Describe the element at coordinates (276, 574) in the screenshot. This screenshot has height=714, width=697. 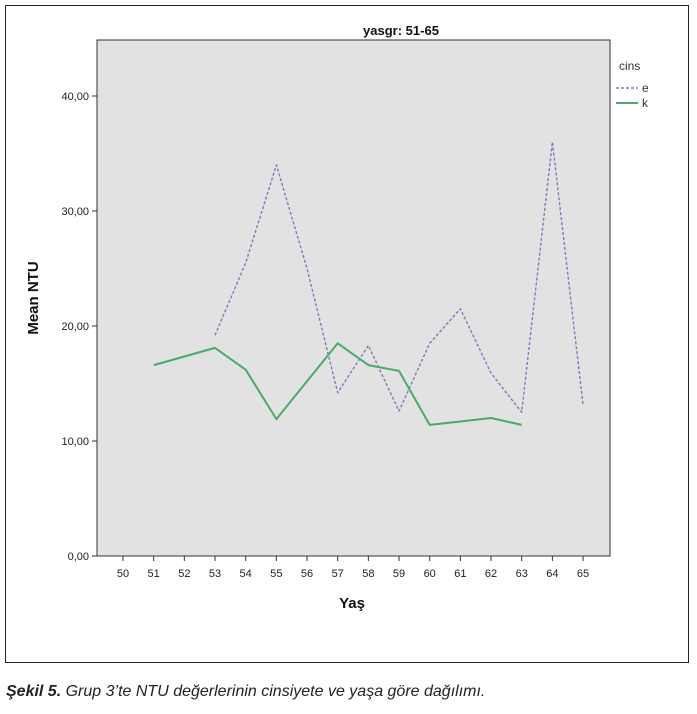
I see `x-tick-label: 55` at that location.